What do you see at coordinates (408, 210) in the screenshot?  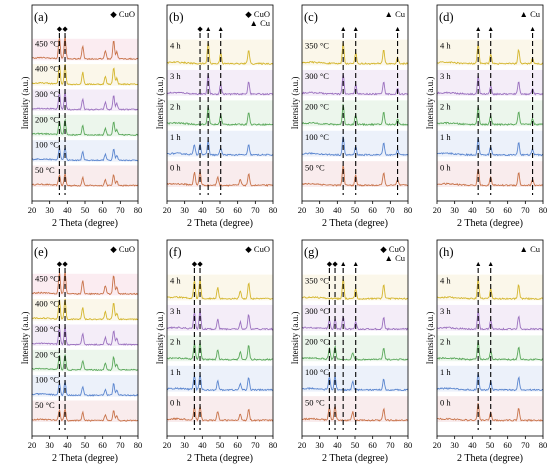 I see `x-tick-label: 80` at bounding box center [408, 210].